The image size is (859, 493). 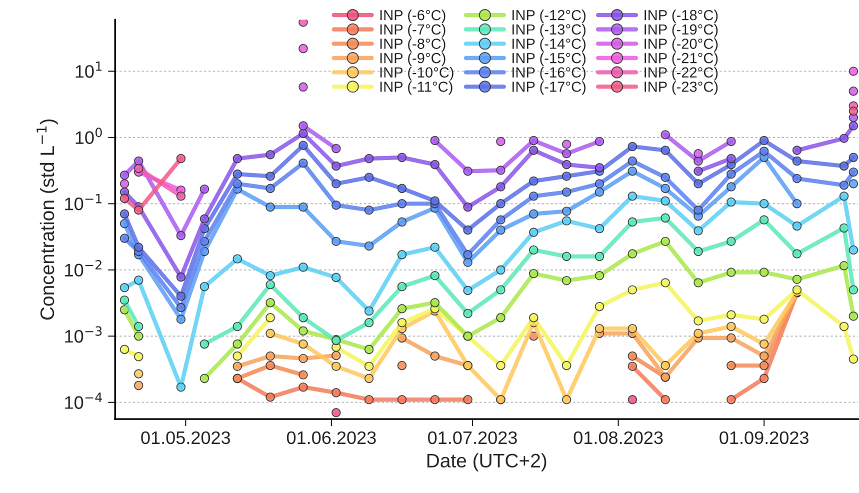 I want to click on legend-label: INP (-20°C), so click(x=681, y=45).